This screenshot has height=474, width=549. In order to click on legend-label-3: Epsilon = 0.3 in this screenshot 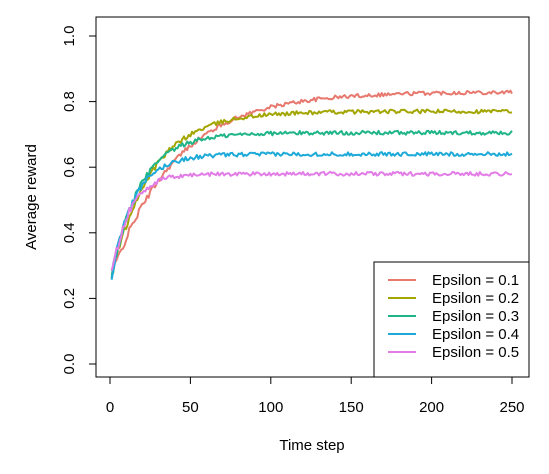, I will do `click(475, 316)`.